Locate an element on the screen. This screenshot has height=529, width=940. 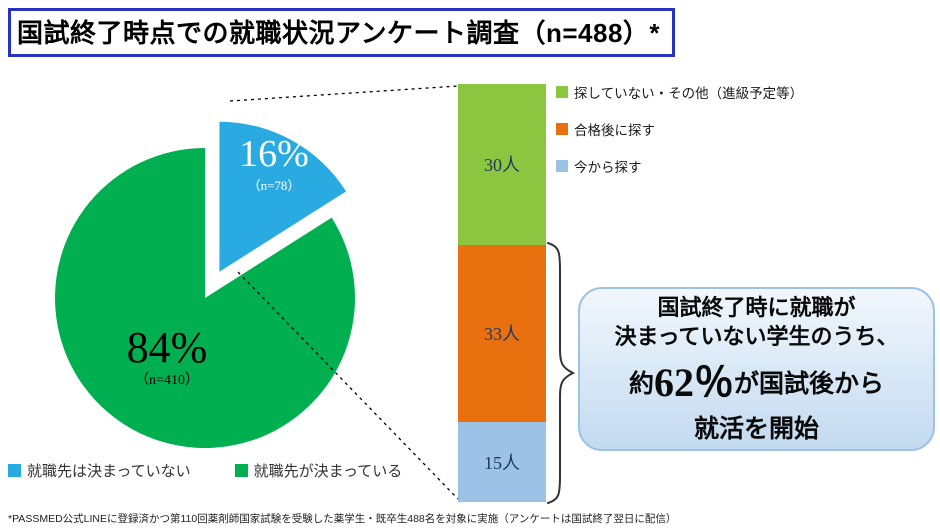
bar-legend: 探していない・その他（進級予定等） 合格後に探す 今から探す is located at coordinates (679, 137).